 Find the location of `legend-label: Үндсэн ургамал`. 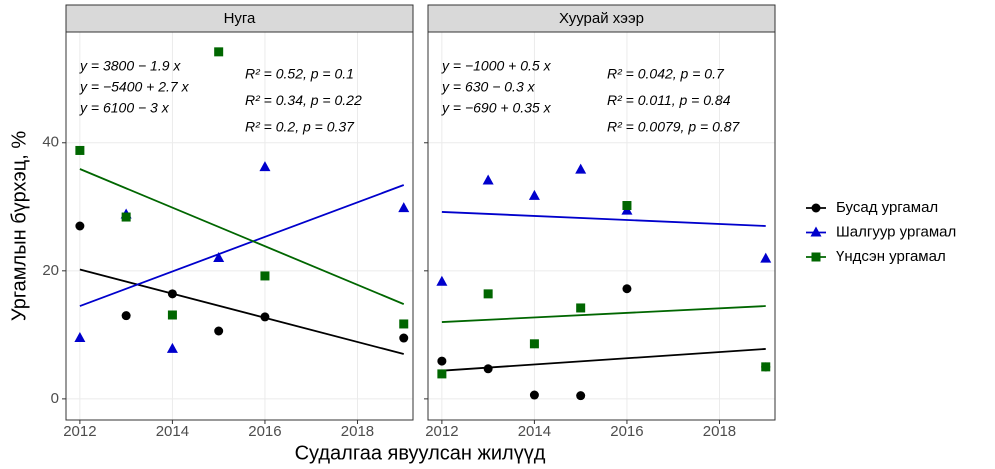

legend-label: Үндсэн ургамал is located at coordinates (891, 256).